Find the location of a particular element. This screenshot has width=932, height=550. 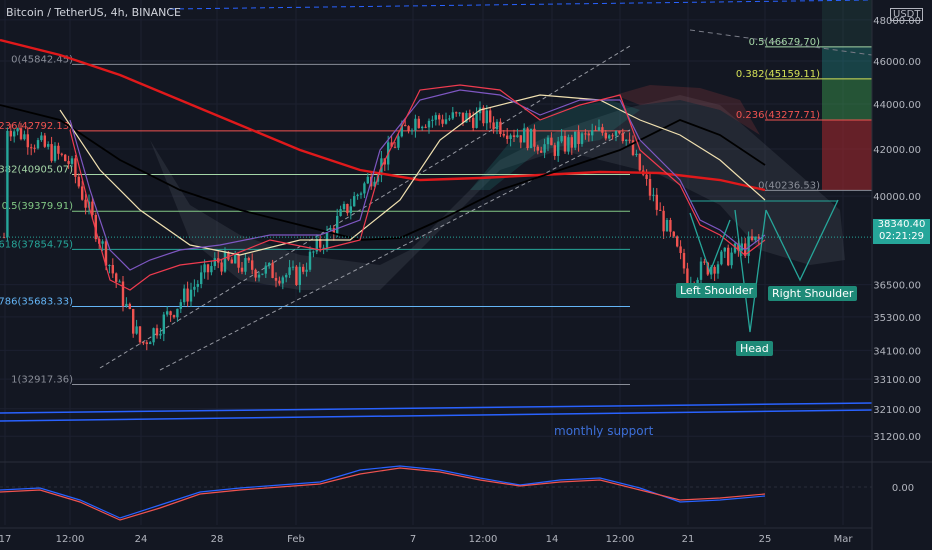

last-price: 38340.40 is located at coordinates (901, 224).